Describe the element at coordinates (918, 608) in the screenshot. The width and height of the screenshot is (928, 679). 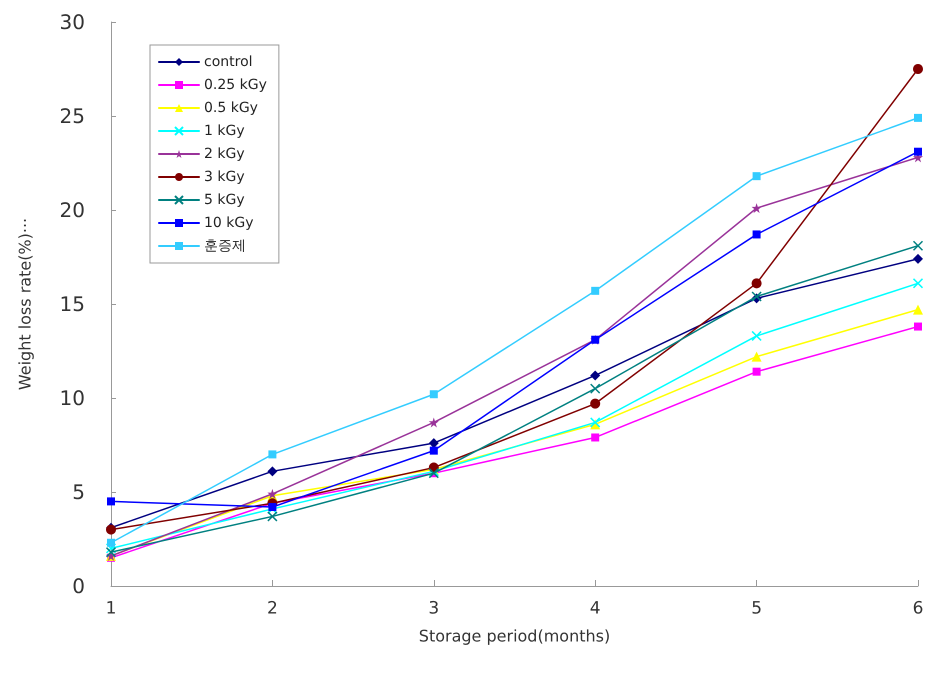
I see `x-tick-label: 6` at that location.